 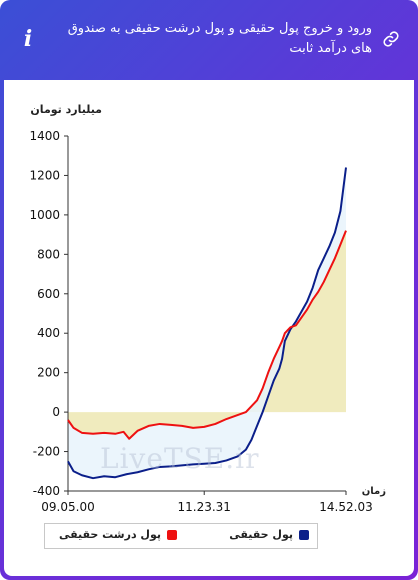 I want to click on info-icon: i, so click(x=28, y=39).